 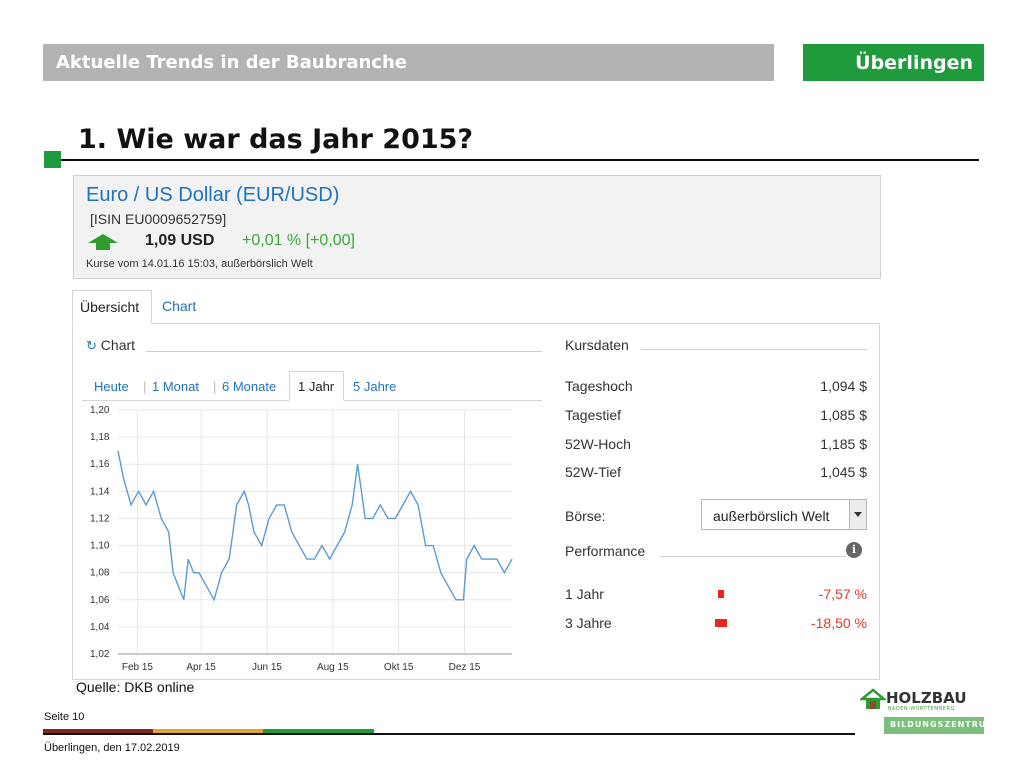 I want to click on dropdown-button, so click(x=857, y=514).